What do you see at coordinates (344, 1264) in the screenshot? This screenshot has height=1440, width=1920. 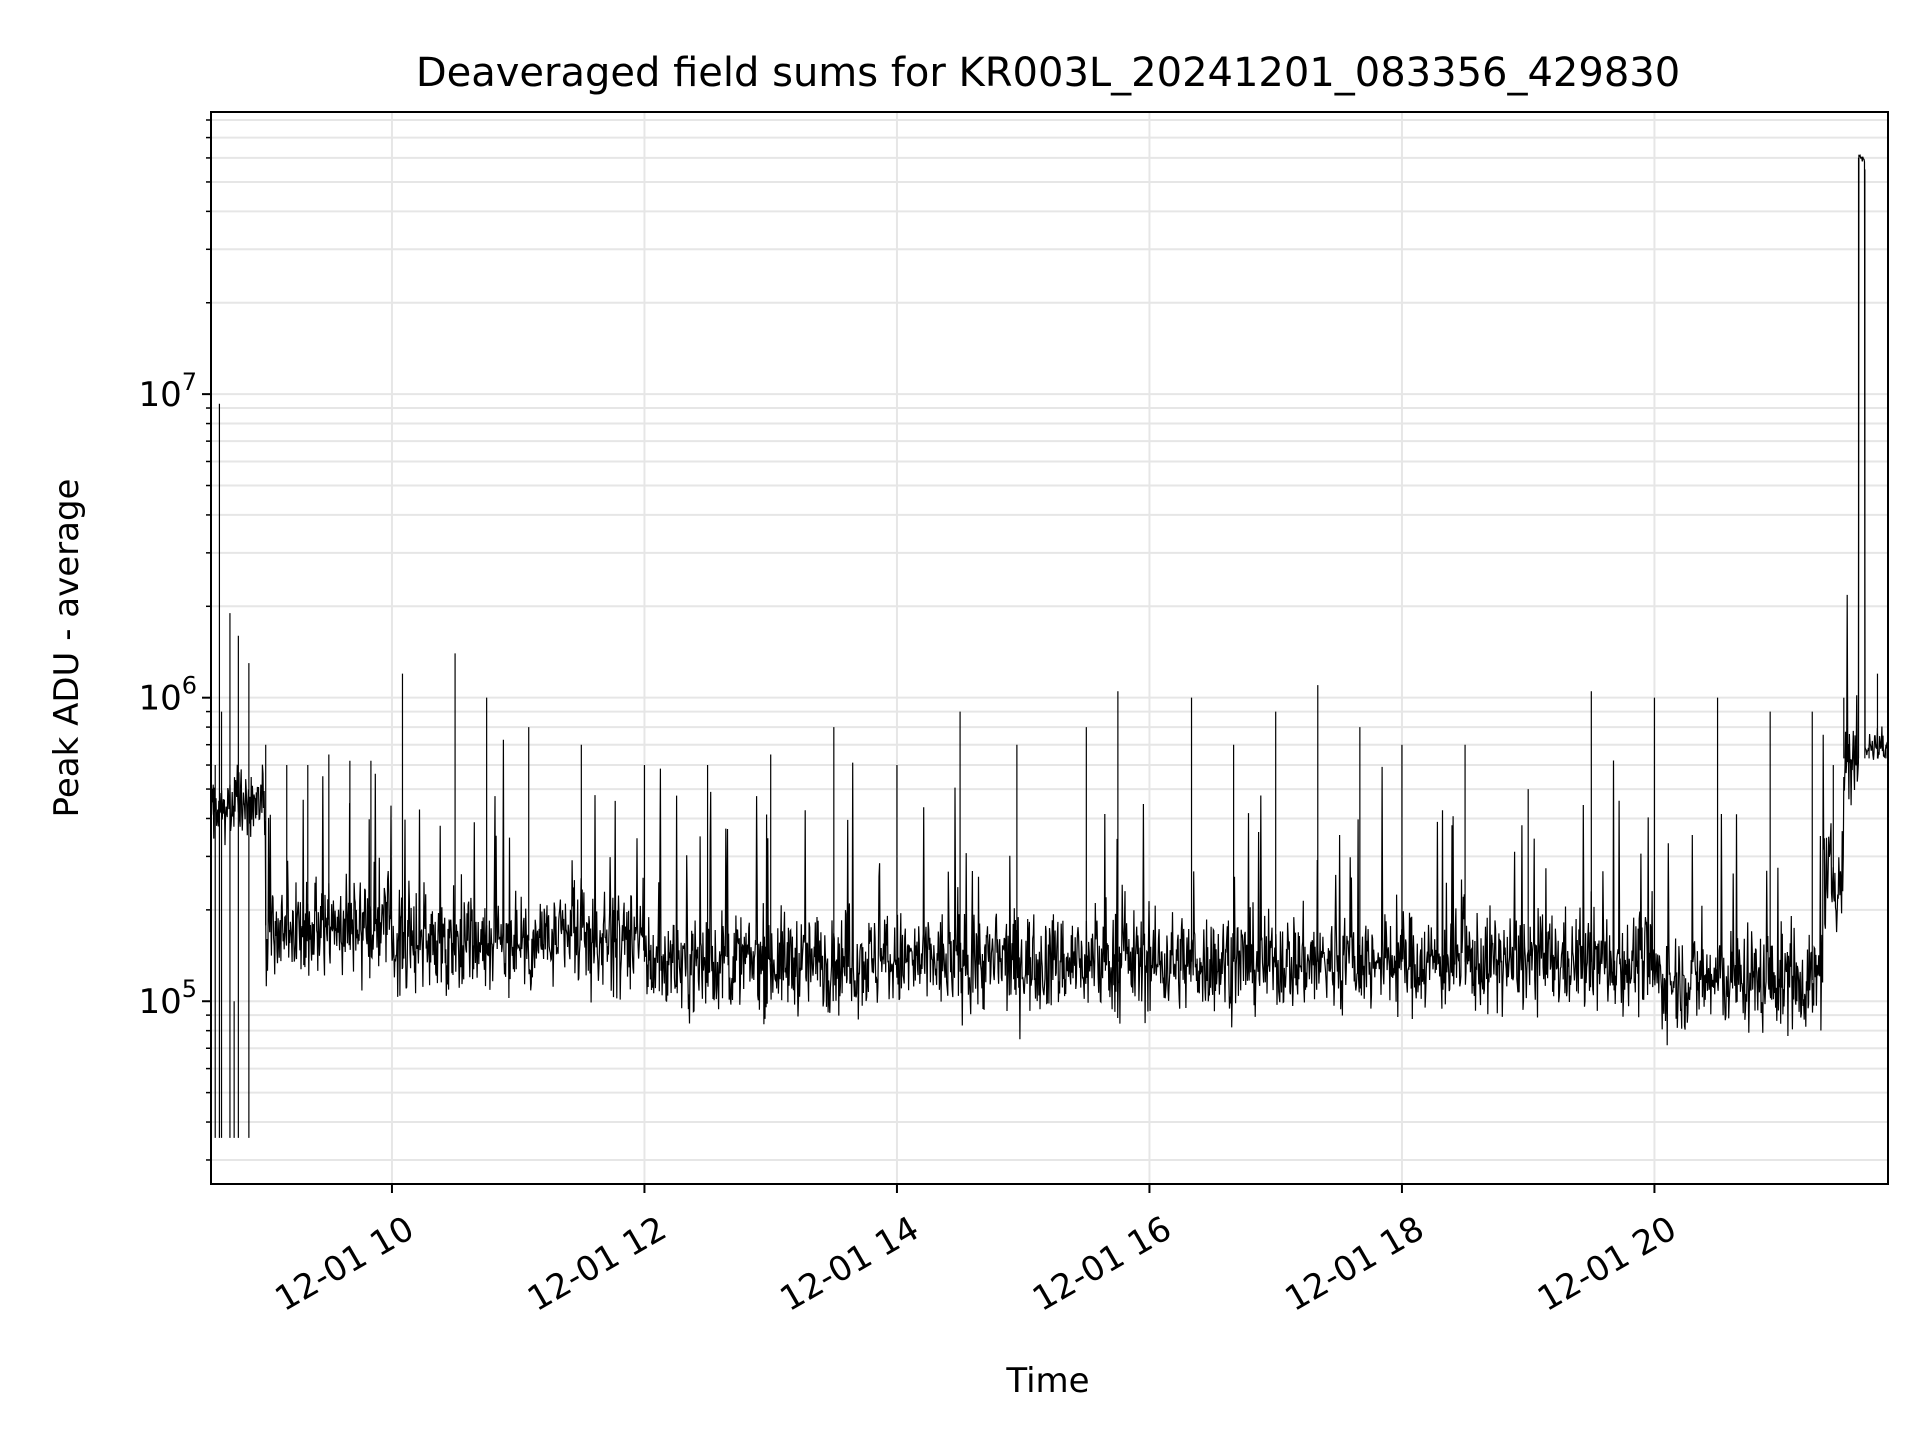 I see `x-tick-label: 12-01 10` at bounding box center [344, 1264].